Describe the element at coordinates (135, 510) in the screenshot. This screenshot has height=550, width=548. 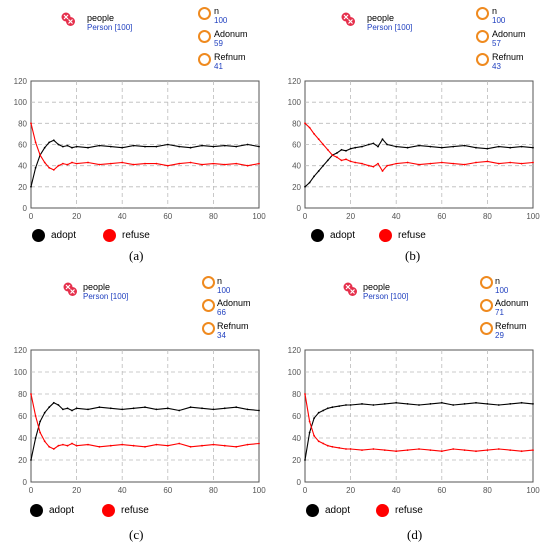
I see `legend-label-refuse: refuse` at that location.